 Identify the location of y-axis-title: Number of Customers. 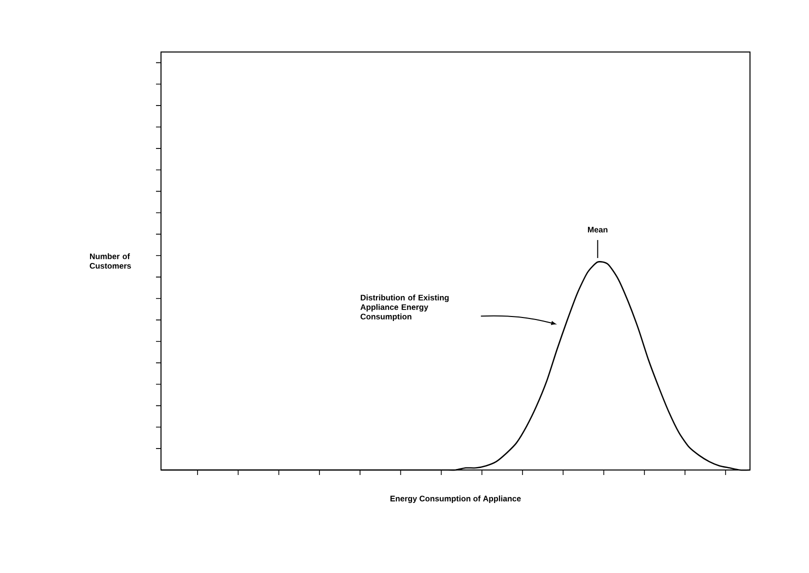
(110, 261).